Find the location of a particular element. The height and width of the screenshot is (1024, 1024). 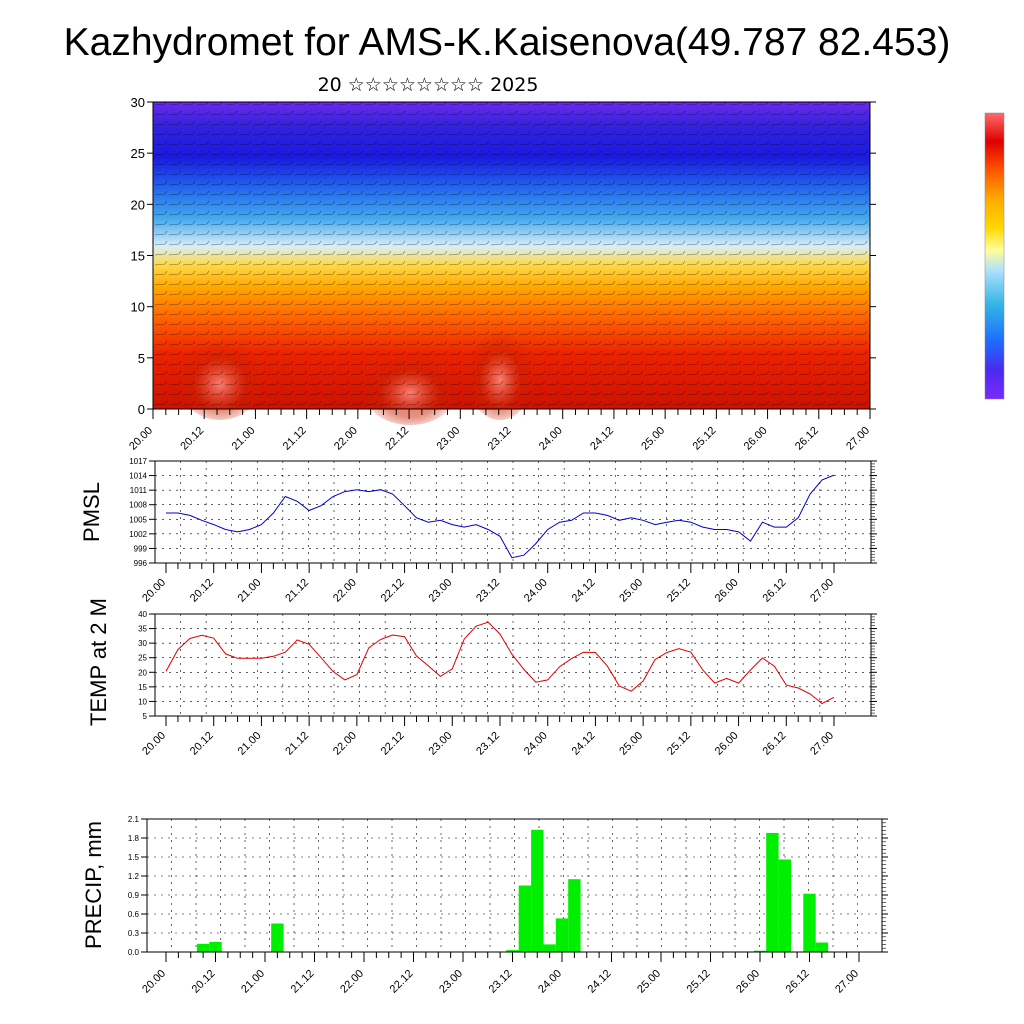

pmsl-x-tick-label: 23.12 is located at coordinates (488, 591).